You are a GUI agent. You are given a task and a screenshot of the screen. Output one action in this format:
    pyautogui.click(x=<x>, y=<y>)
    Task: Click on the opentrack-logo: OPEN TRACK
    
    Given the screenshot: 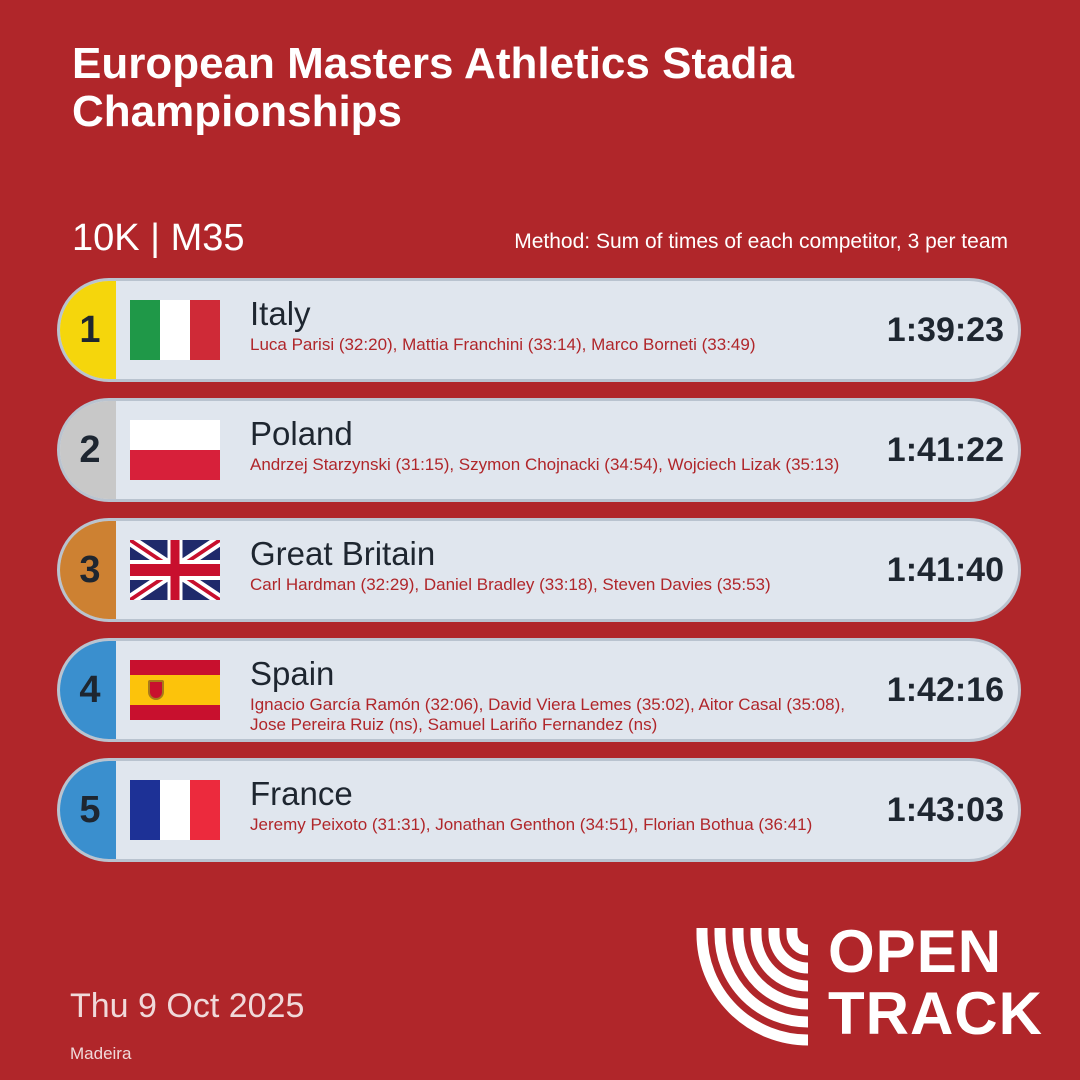 What is the action you would take?
    pyautogui.click(x=870, y=984)
    